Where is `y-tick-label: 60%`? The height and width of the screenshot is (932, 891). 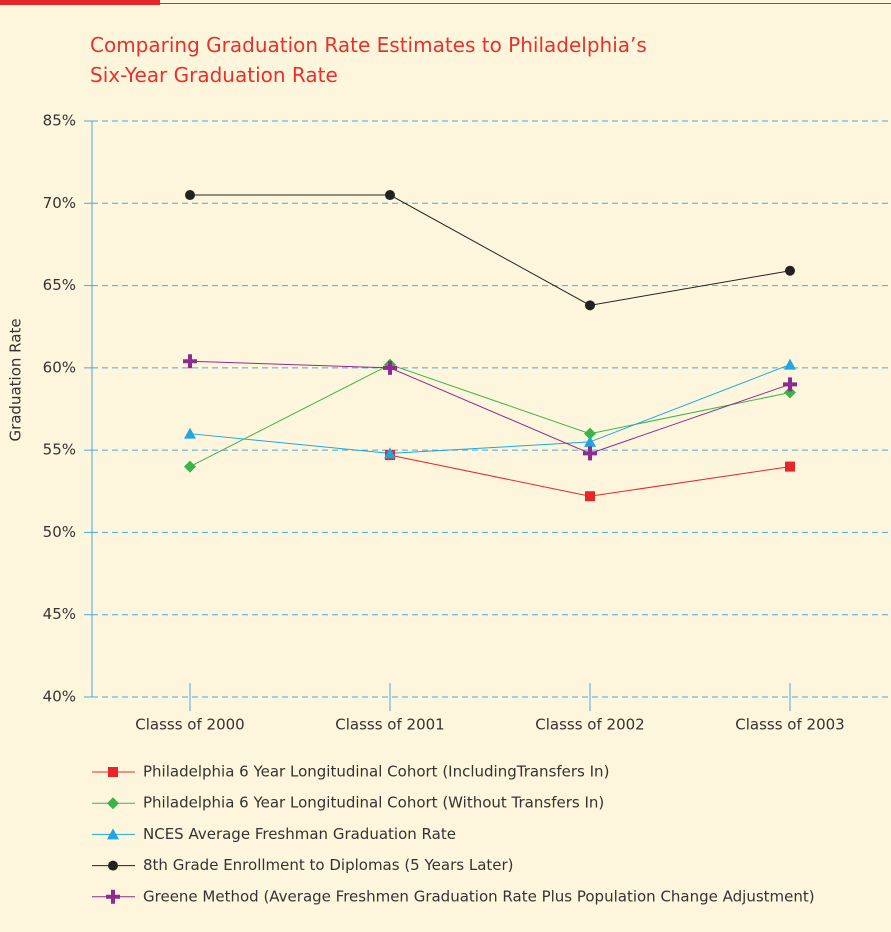
y-tick-label: 60% is located at coordinates (59, 367).